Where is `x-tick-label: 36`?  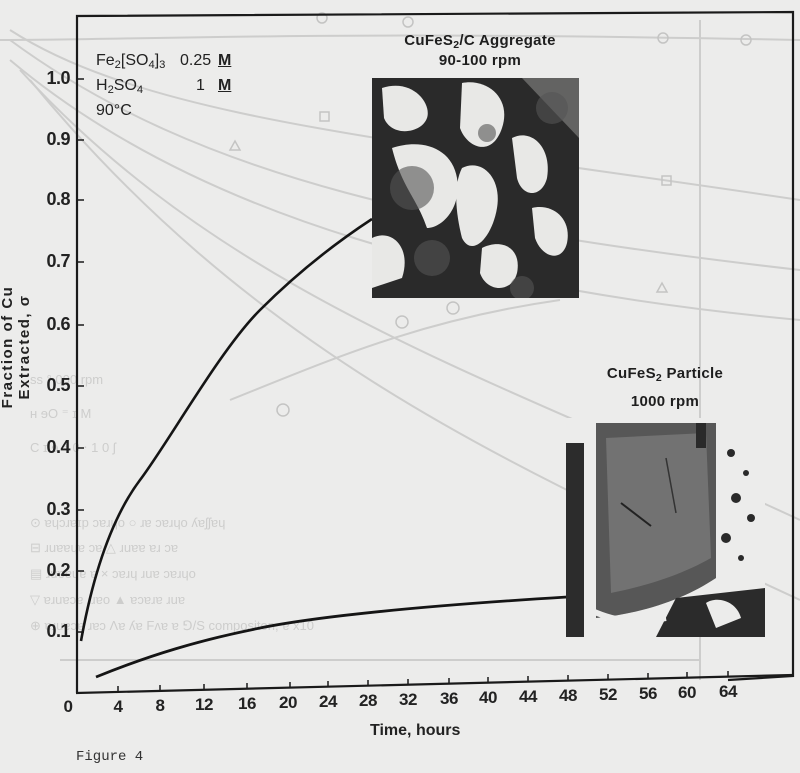 x-tick-label: 36 is located at coordinates (449, 698).